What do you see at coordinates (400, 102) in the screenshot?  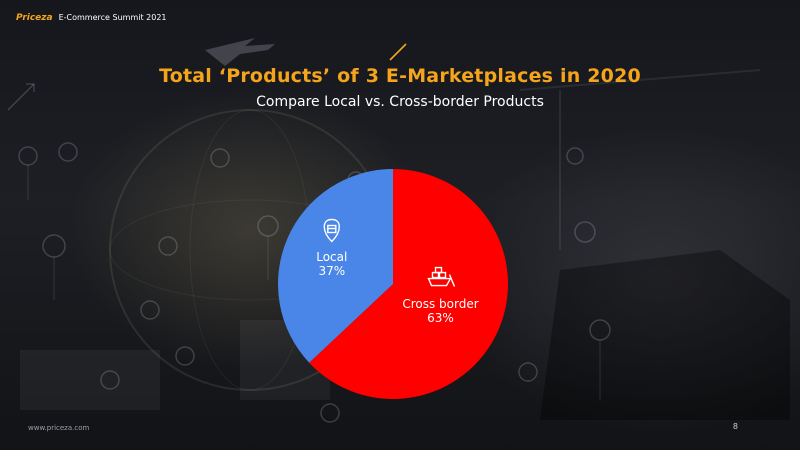 I see `slide-subtitle: Compare Local vs. Cross-border Products` at bounding box center [400, 102].